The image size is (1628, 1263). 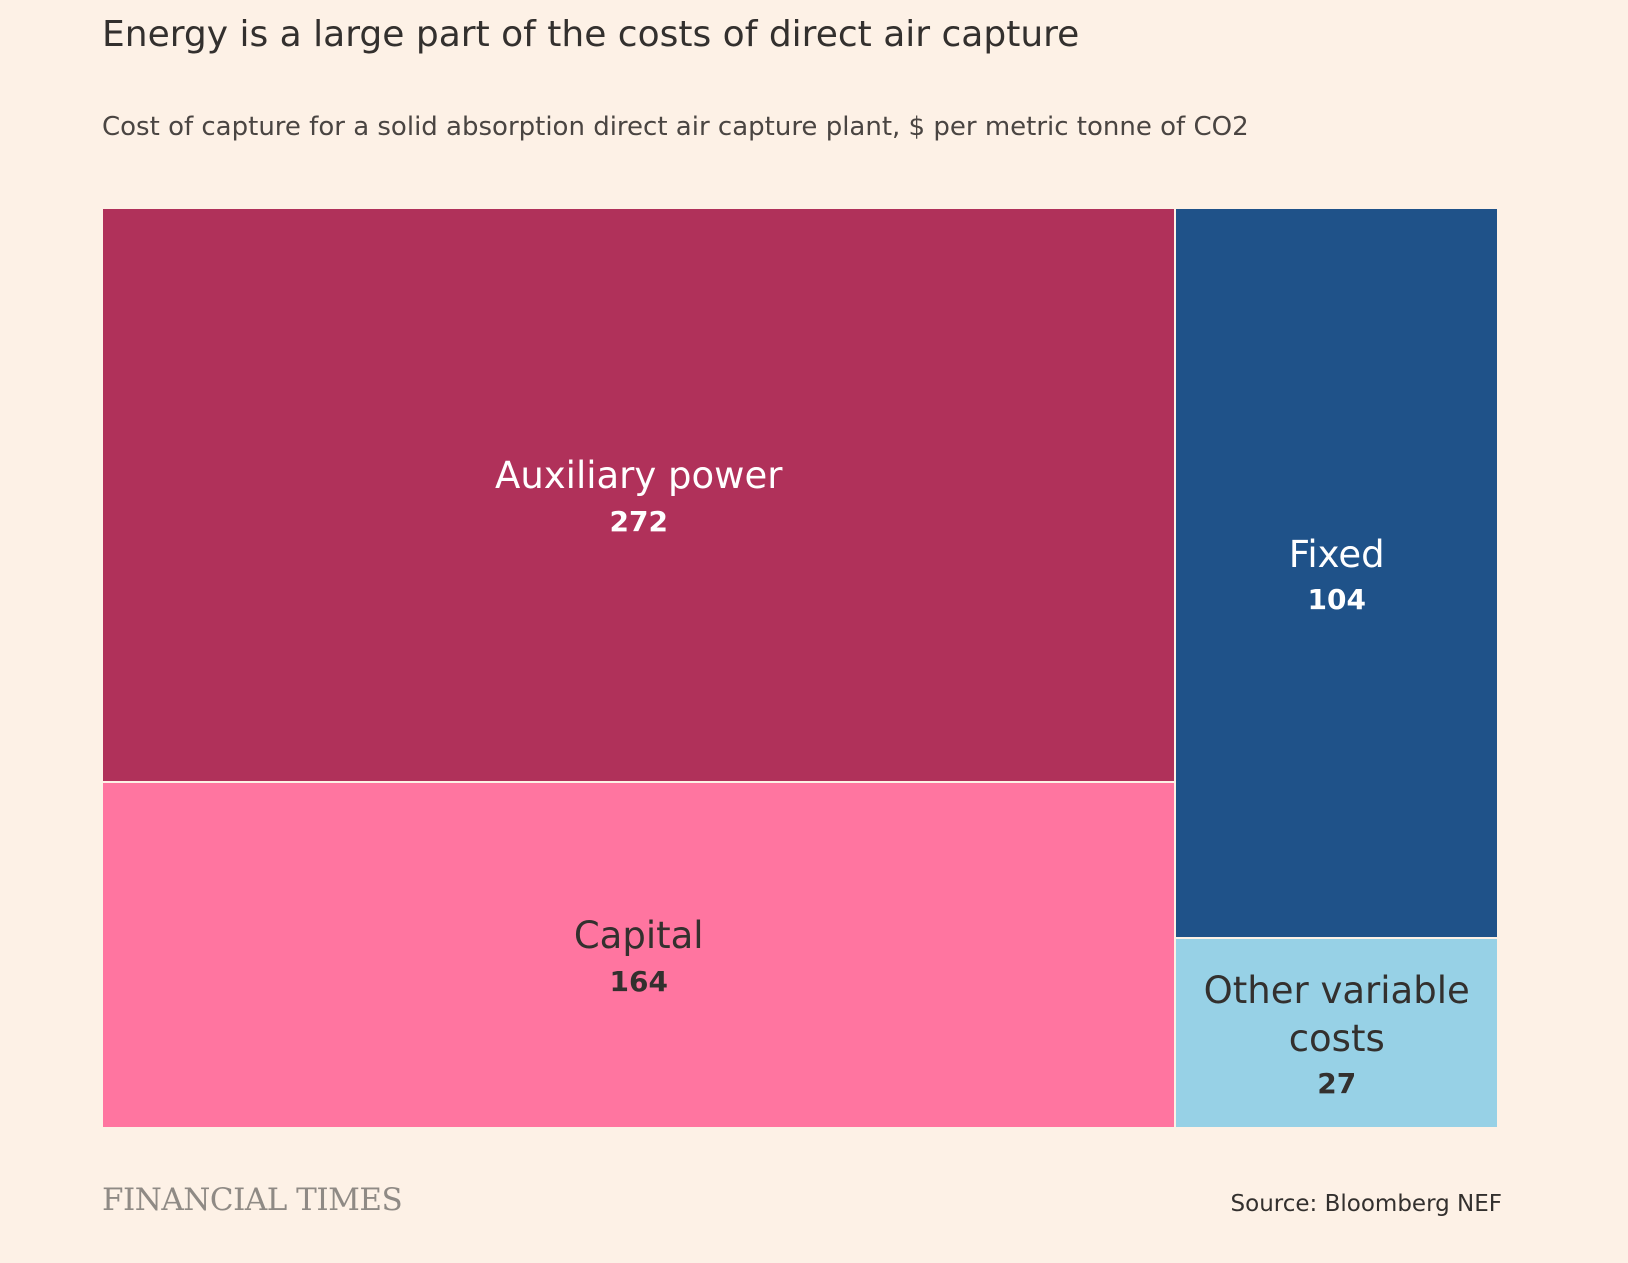 I want to click on treemap-cell: Fixed 104, so click(x=1336, y=573).